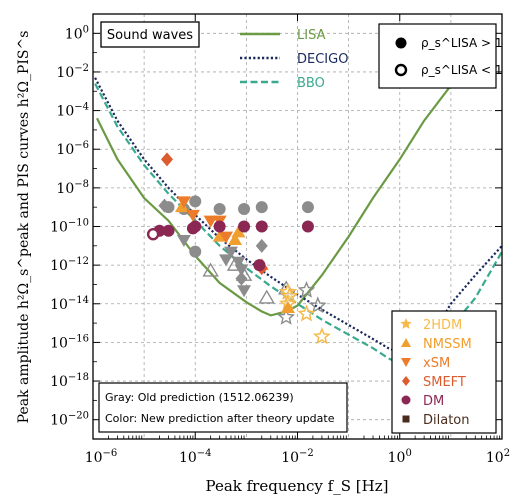 Image resolution: width=519 pixels, height=497 pixels. I want to click on model-legend-label-xsm: xSM, so click(436, 363).